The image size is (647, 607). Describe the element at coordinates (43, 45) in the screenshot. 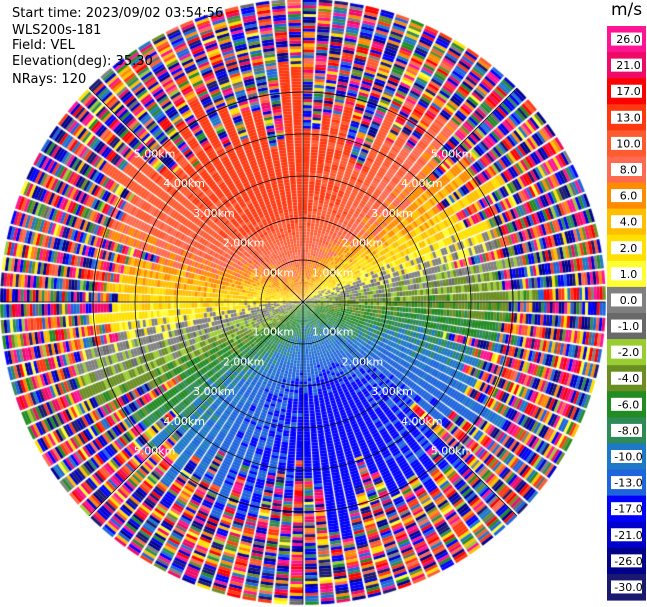

I see `field-label: Field: VEL` at that location.